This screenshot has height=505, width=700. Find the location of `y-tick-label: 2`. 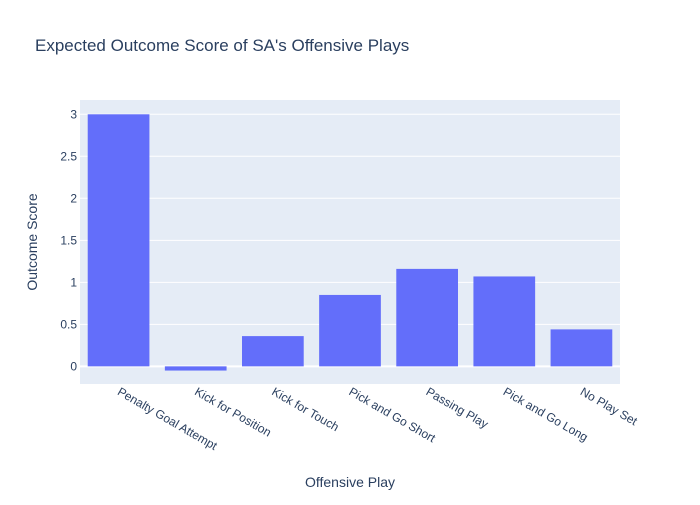

y-tick-label: 2 is located at coordinates (73, 198).